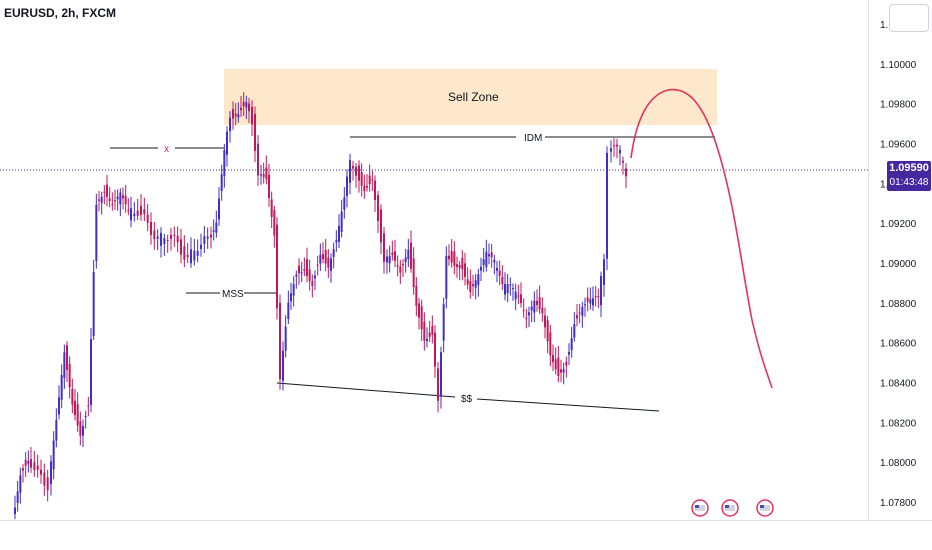 Image resolution: width=932 pixels, height=550 pixels. Describe the element at coordinates (366, 390) in the screenshot. I see `ss-line-left` at that location.